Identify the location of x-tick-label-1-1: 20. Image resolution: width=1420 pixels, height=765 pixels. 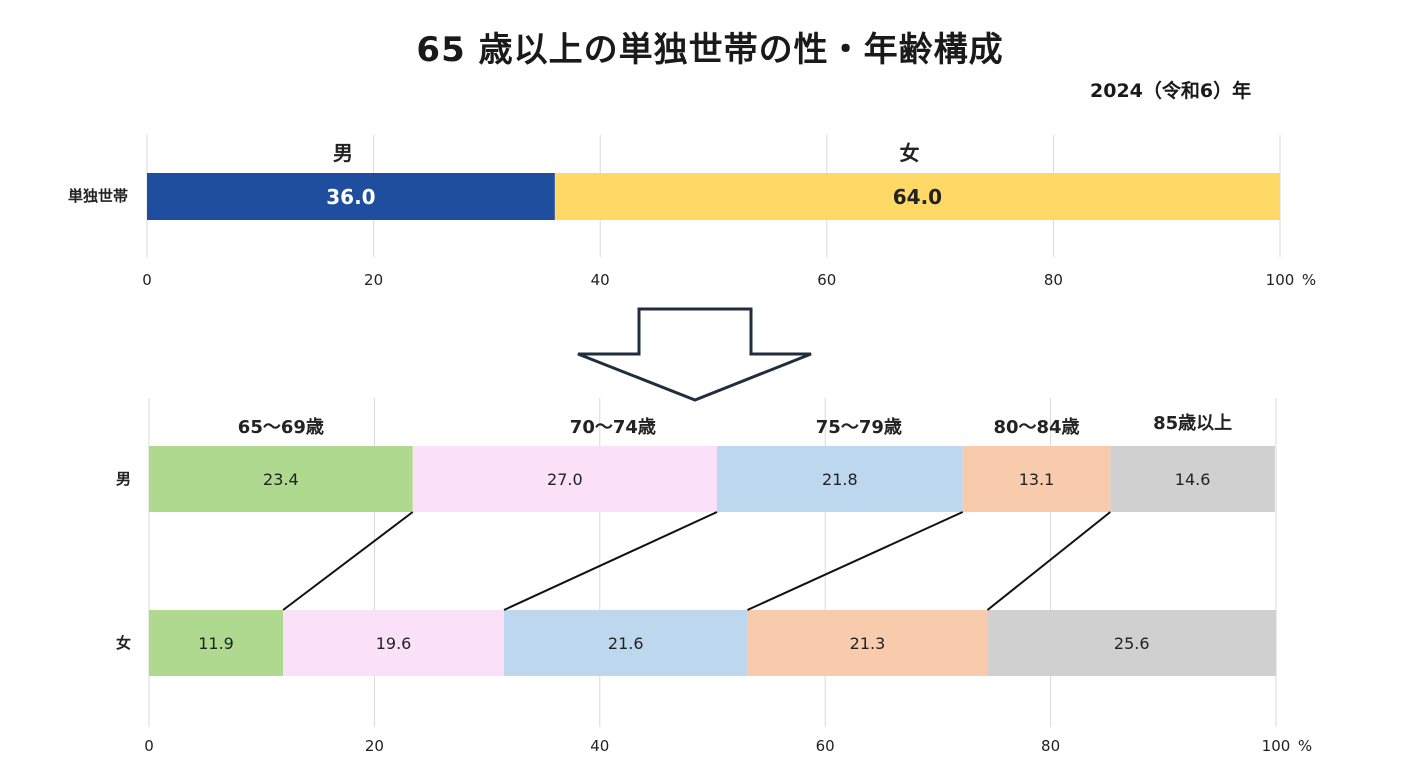
(373, 280).